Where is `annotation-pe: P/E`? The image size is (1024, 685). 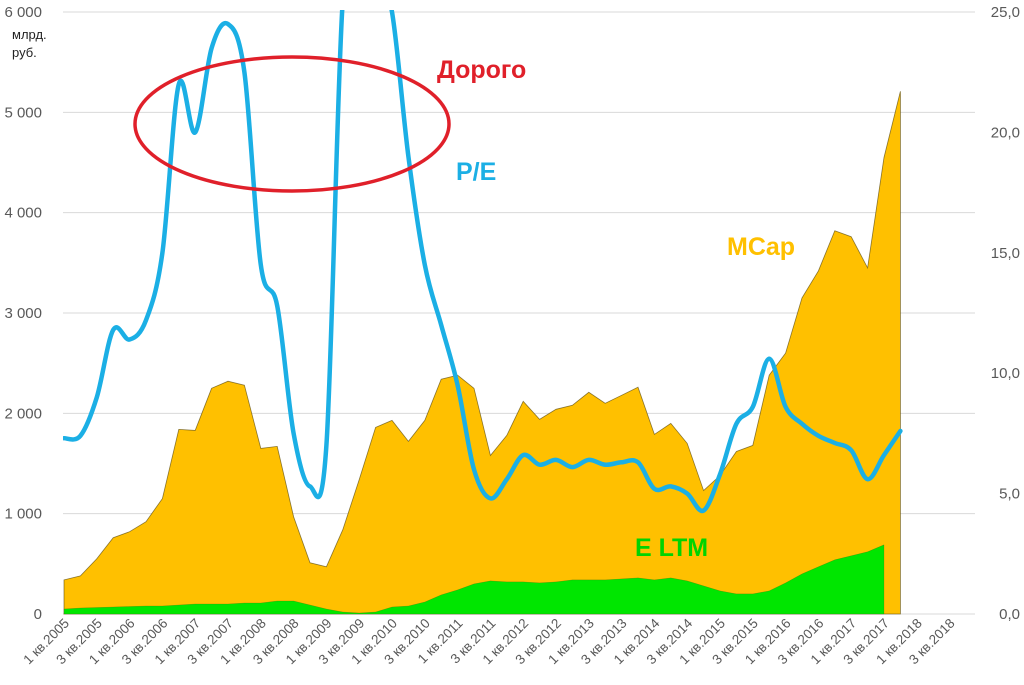
annotation-pe: P/E is located at coordinates (476, 172).